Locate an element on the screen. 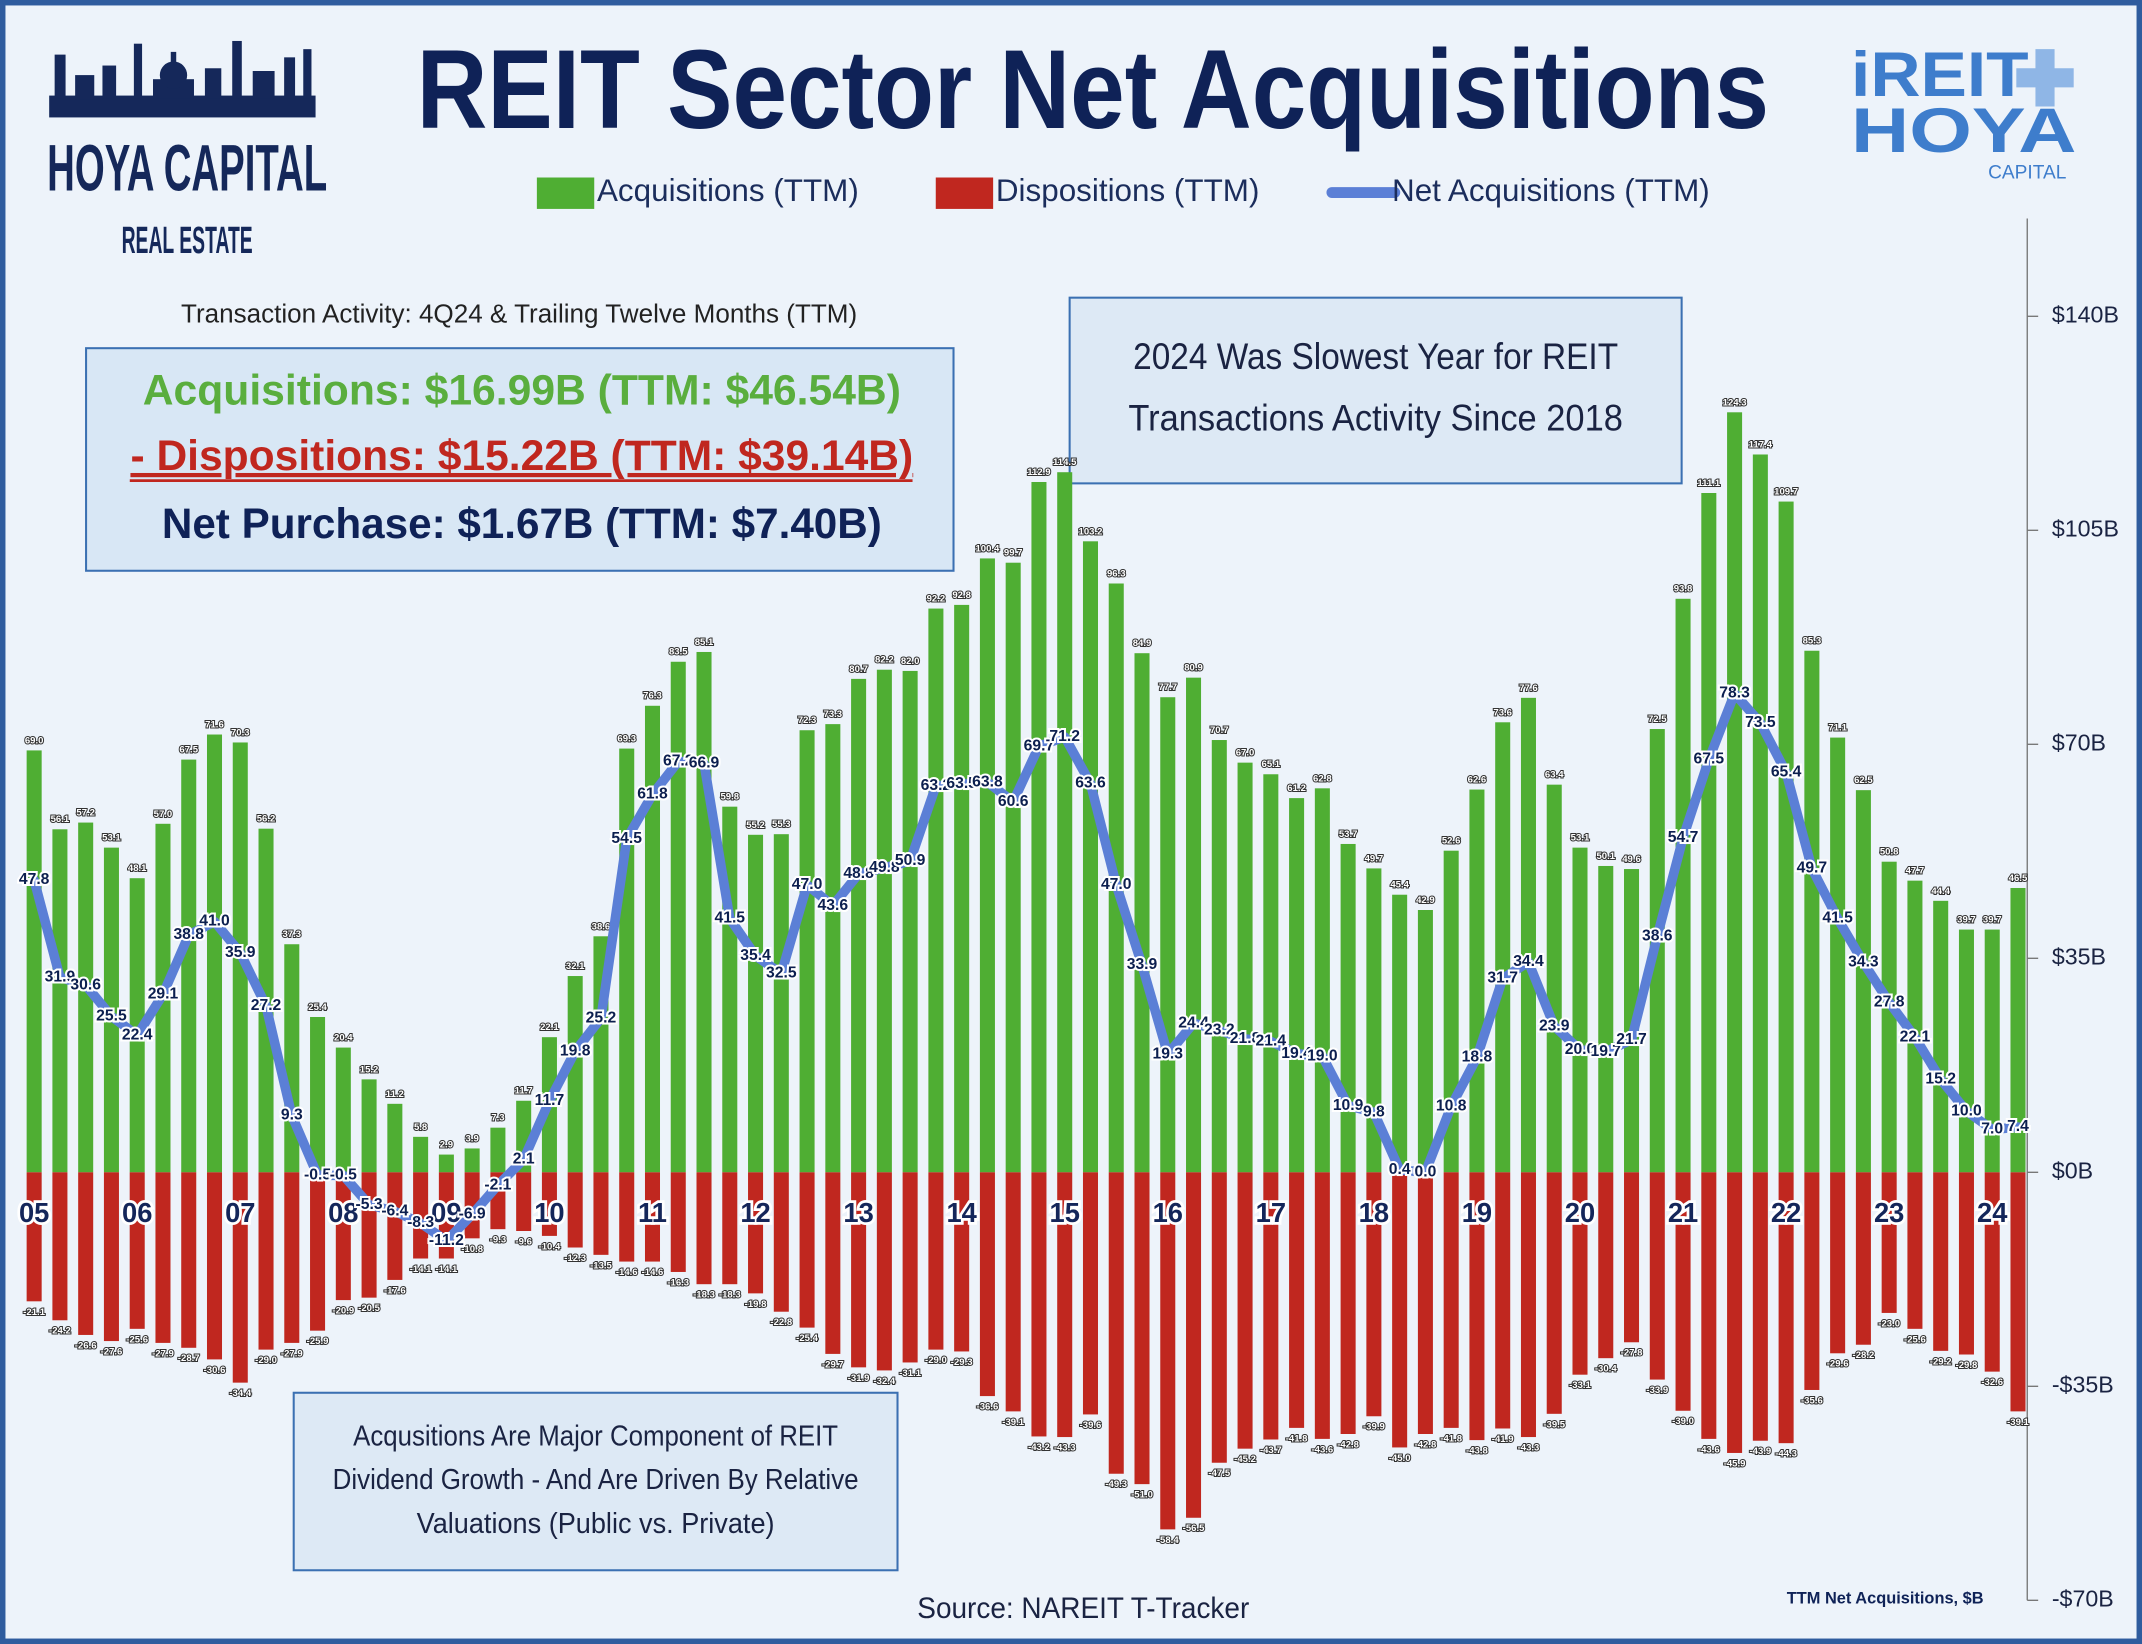 The image size is (2142, 1644). data-label: -29.0 is located at coordinates (936, 1360).